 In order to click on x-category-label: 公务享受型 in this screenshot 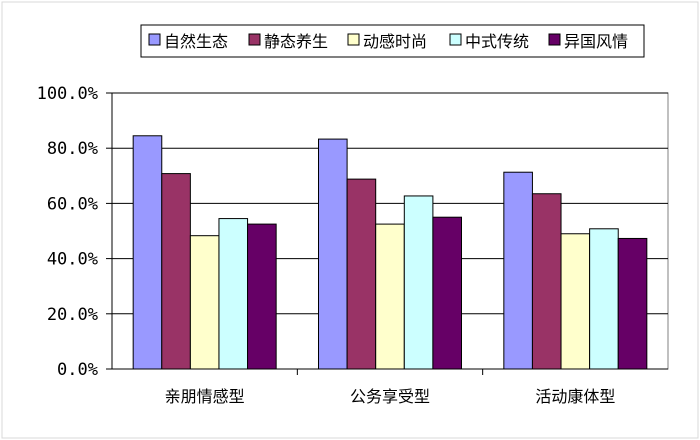, I will do `click(390, 396)`.